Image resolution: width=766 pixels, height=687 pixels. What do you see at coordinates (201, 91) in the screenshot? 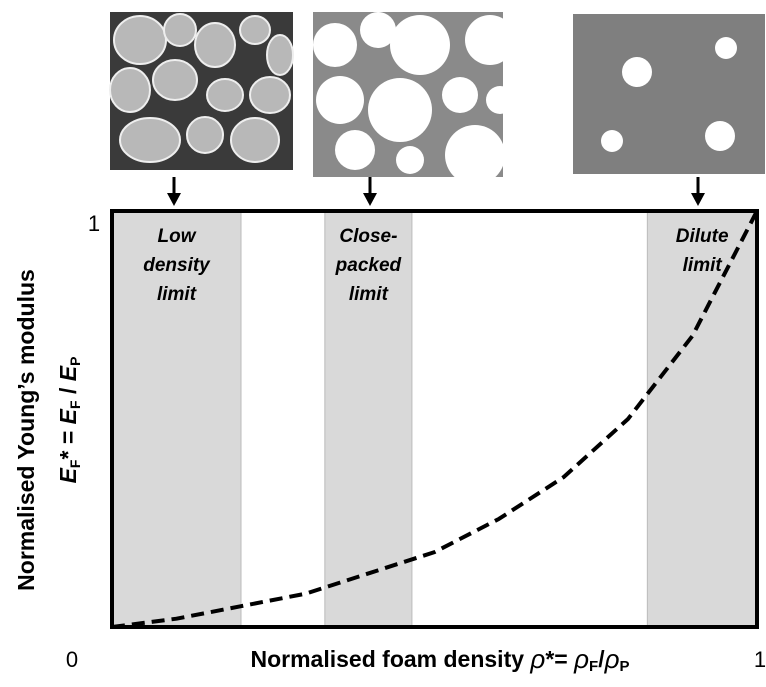
I see `image-low-density` at bounding box center [201, 91].